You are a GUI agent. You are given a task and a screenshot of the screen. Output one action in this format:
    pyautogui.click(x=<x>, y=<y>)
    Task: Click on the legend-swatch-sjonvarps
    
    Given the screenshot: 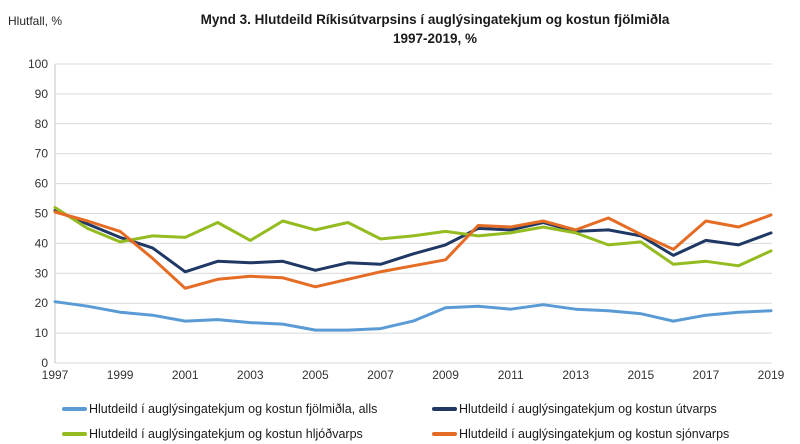 What is the action you would take?
    pyautogui.click(x=444, y=434)
    